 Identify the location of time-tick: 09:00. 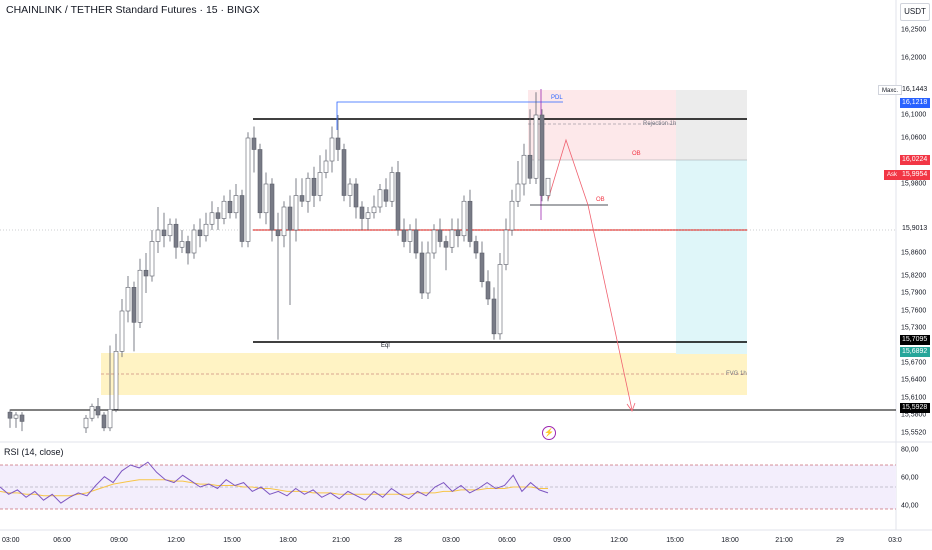
(562, 540).